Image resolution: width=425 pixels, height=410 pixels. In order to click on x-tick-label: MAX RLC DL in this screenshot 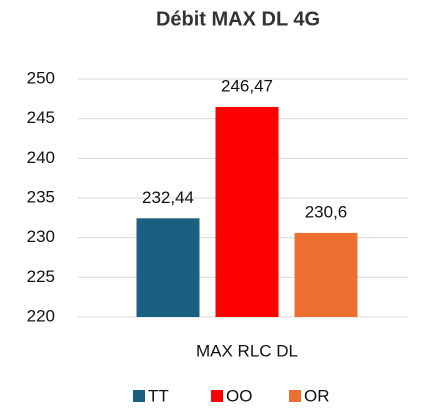, I will do `click(247, 350)`.